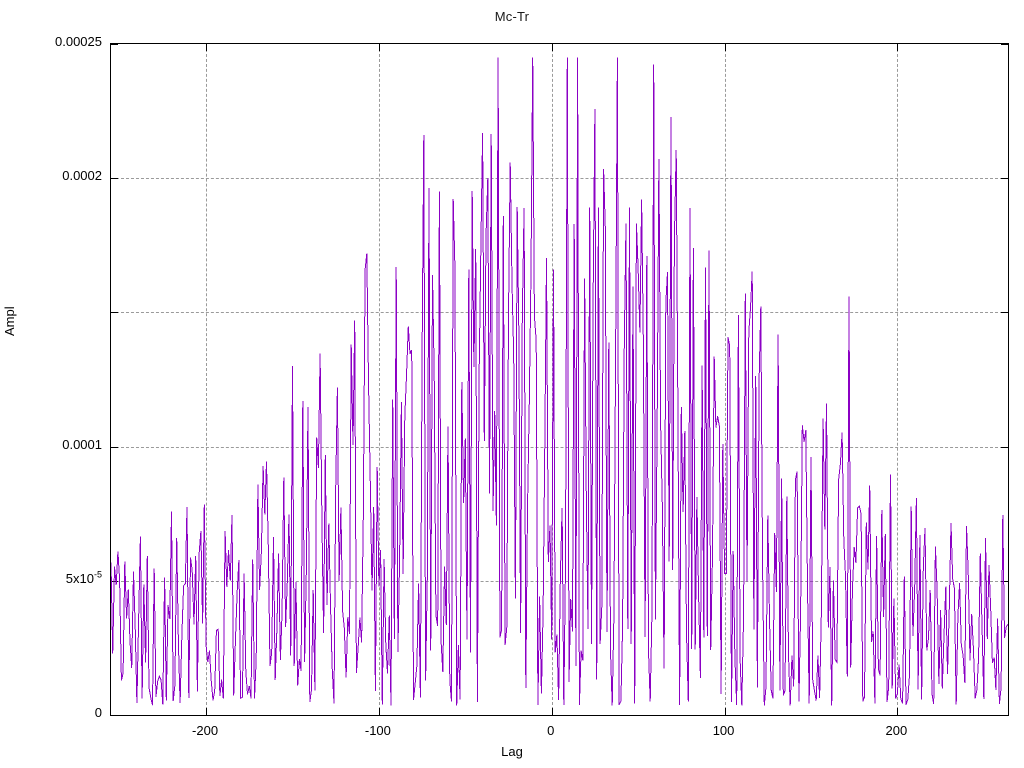 The height and width of the screenshot is (768, 1024). Describe the element at coordinates (896, 730) in the screenshot. I see `x-tick-label: 200` at that location.